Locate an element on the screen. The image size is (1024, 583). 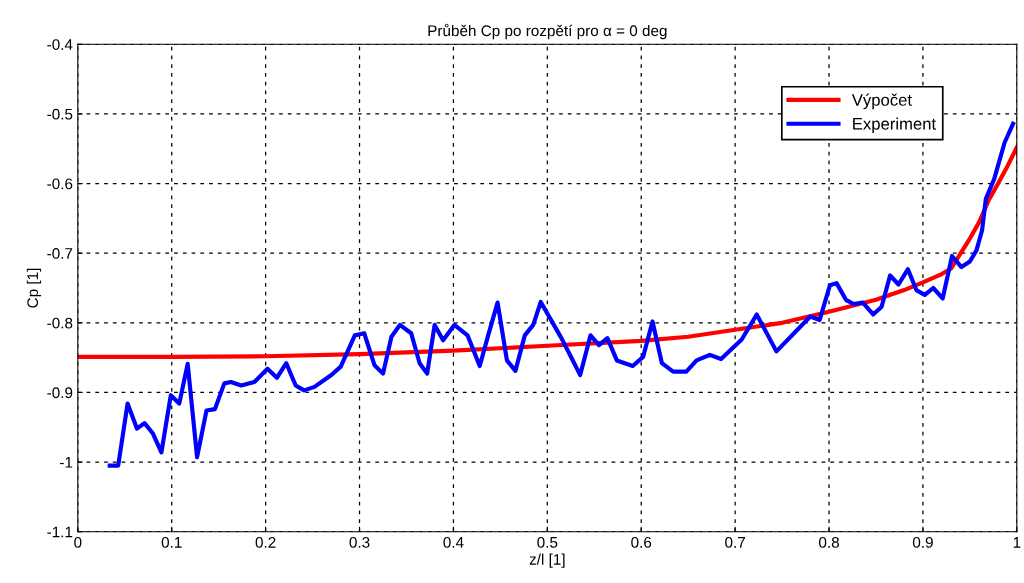
y-tick-label: -0.4 is located at coordinates (60, 44).